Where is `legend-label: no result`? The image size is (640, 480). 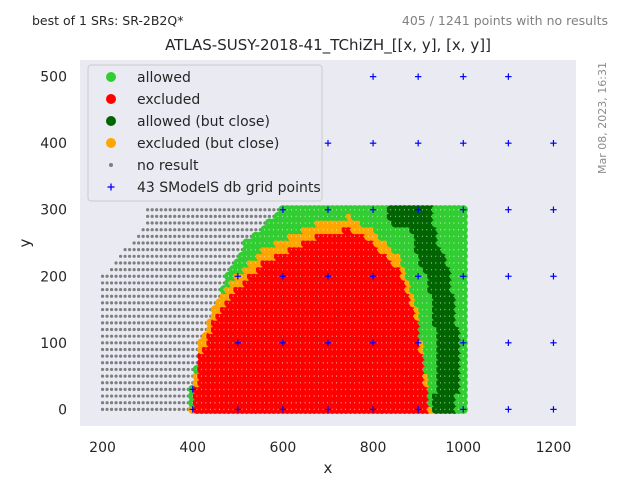 legend-label: no result is located at coordinates (168, 166).